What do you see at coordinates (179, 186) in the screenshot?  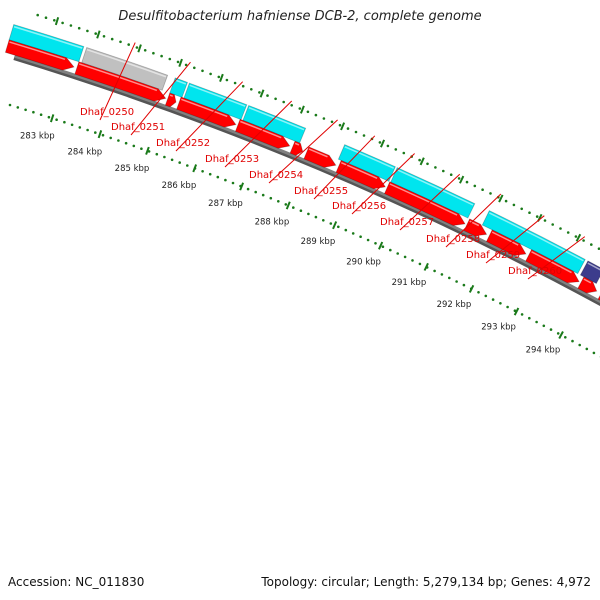 I see `scale-tick-label: 286 kbp` at bounding box center [179, 186].